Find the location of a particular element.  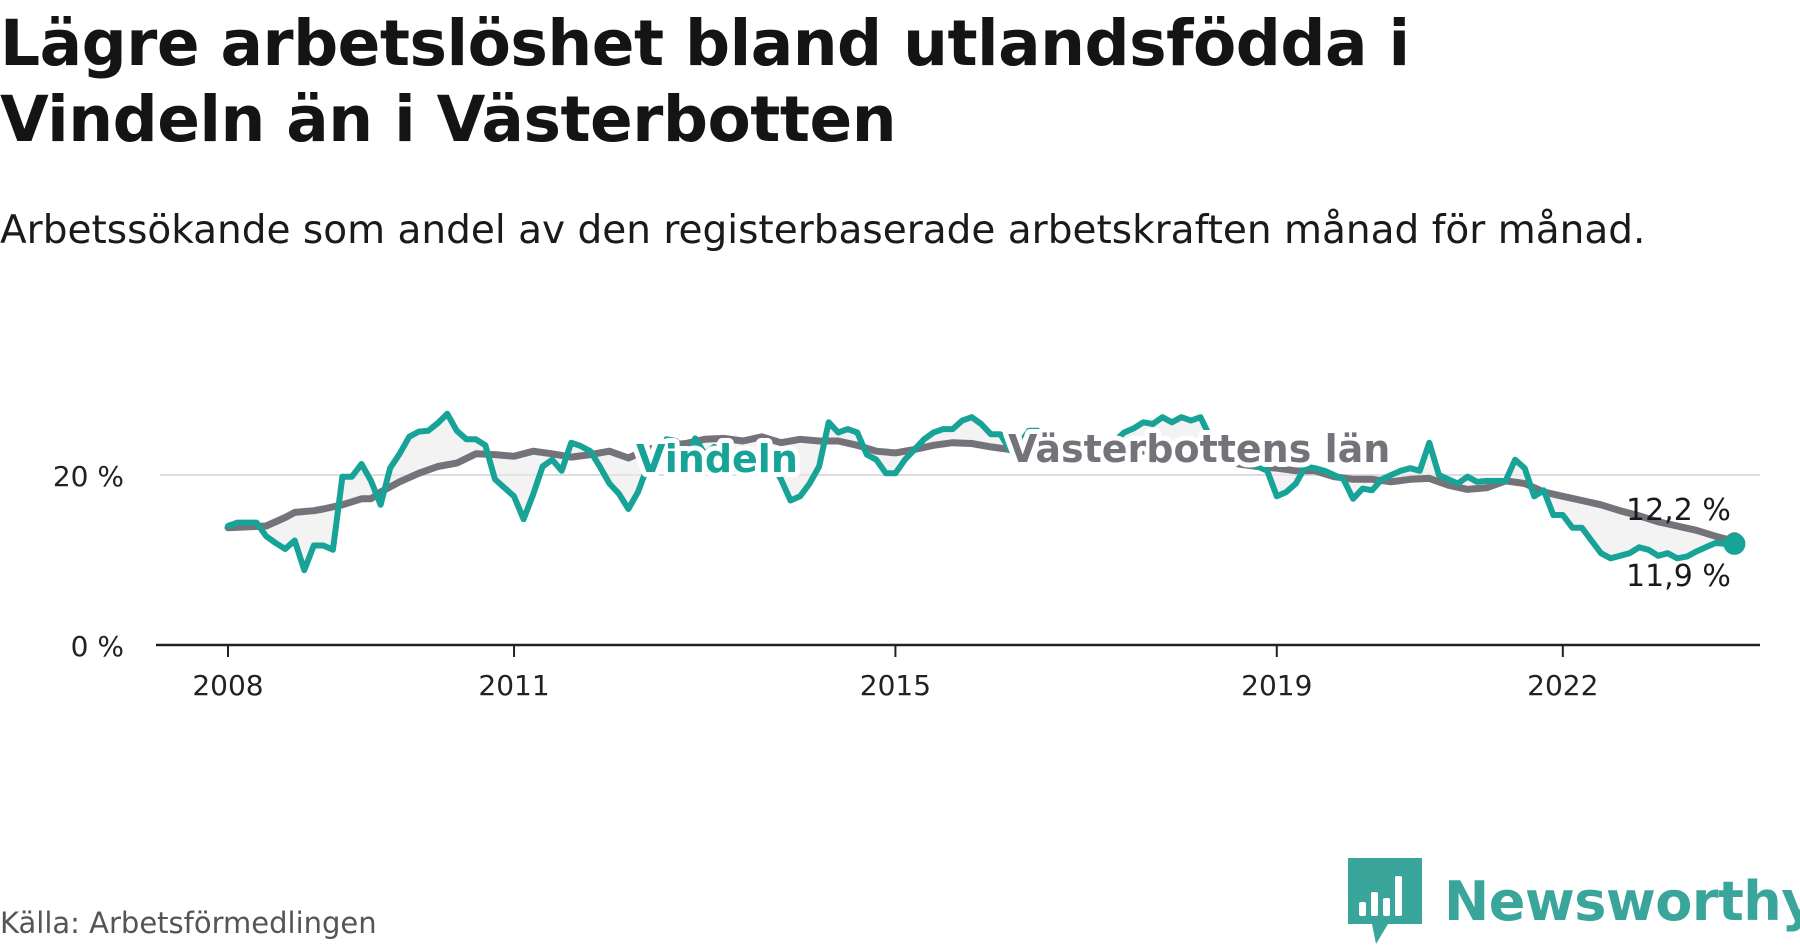

series-label-vindeln-halo: Vindeln is located at coordinates (717, 459).